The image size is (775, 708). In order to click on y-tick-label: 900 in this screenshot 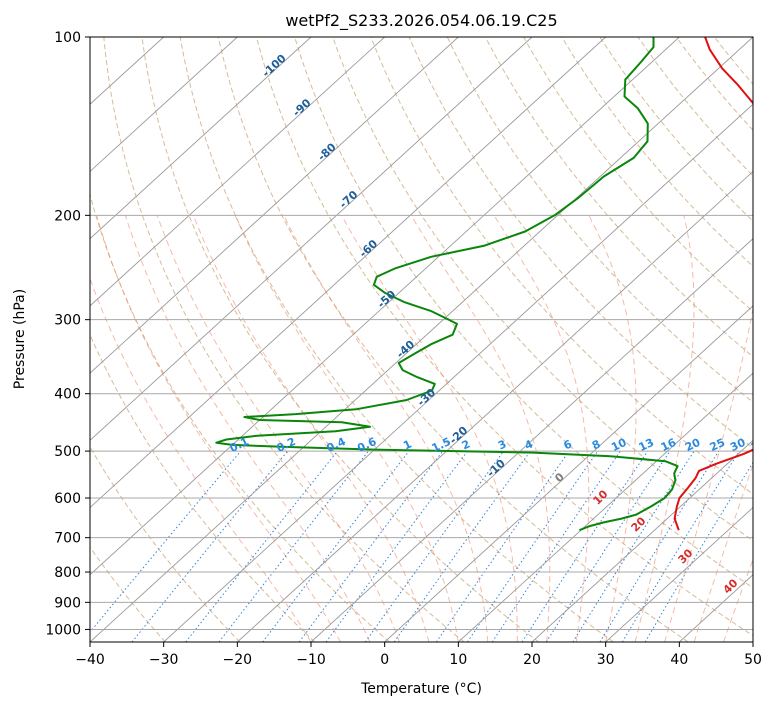, I will do `click(67, 603)`.